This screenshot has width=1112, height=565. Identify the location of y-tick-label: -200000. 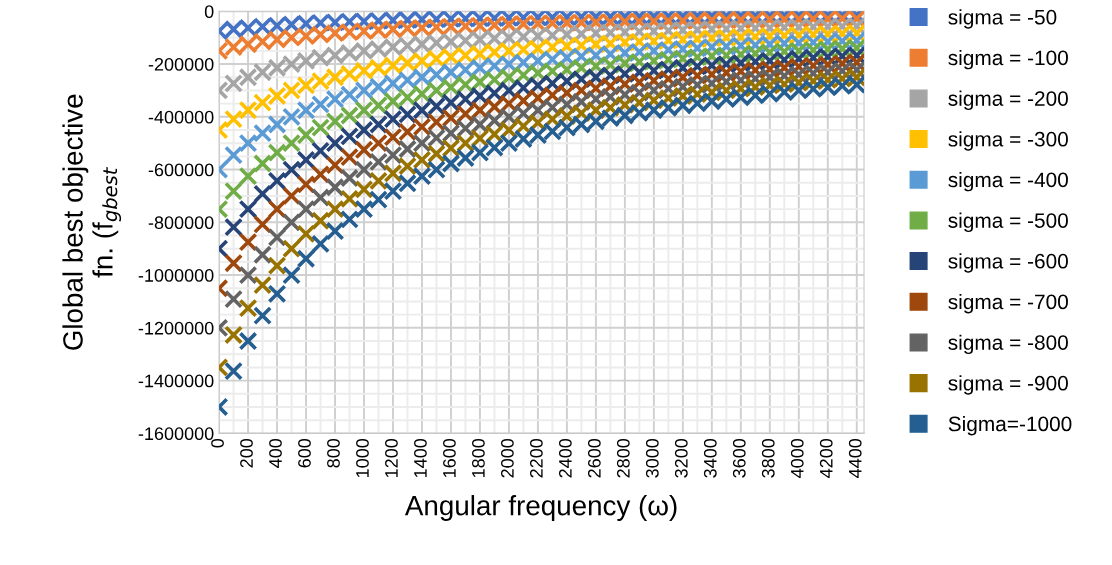
(181, 64).